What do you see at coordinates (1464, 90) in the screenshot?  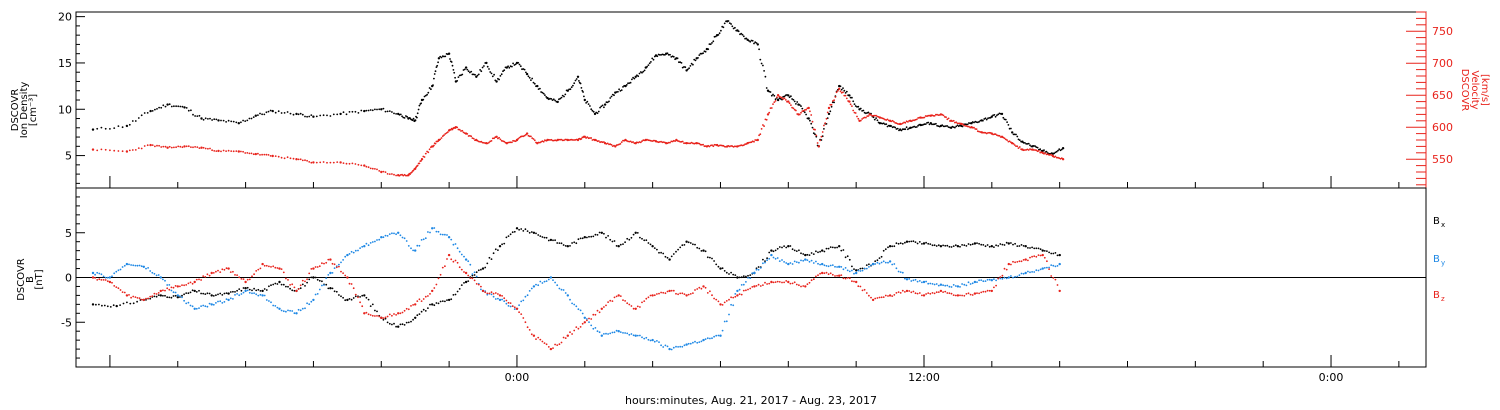 I see `velocity-axis-label-line: DSCOVR` at bounding box center [1464, 90].